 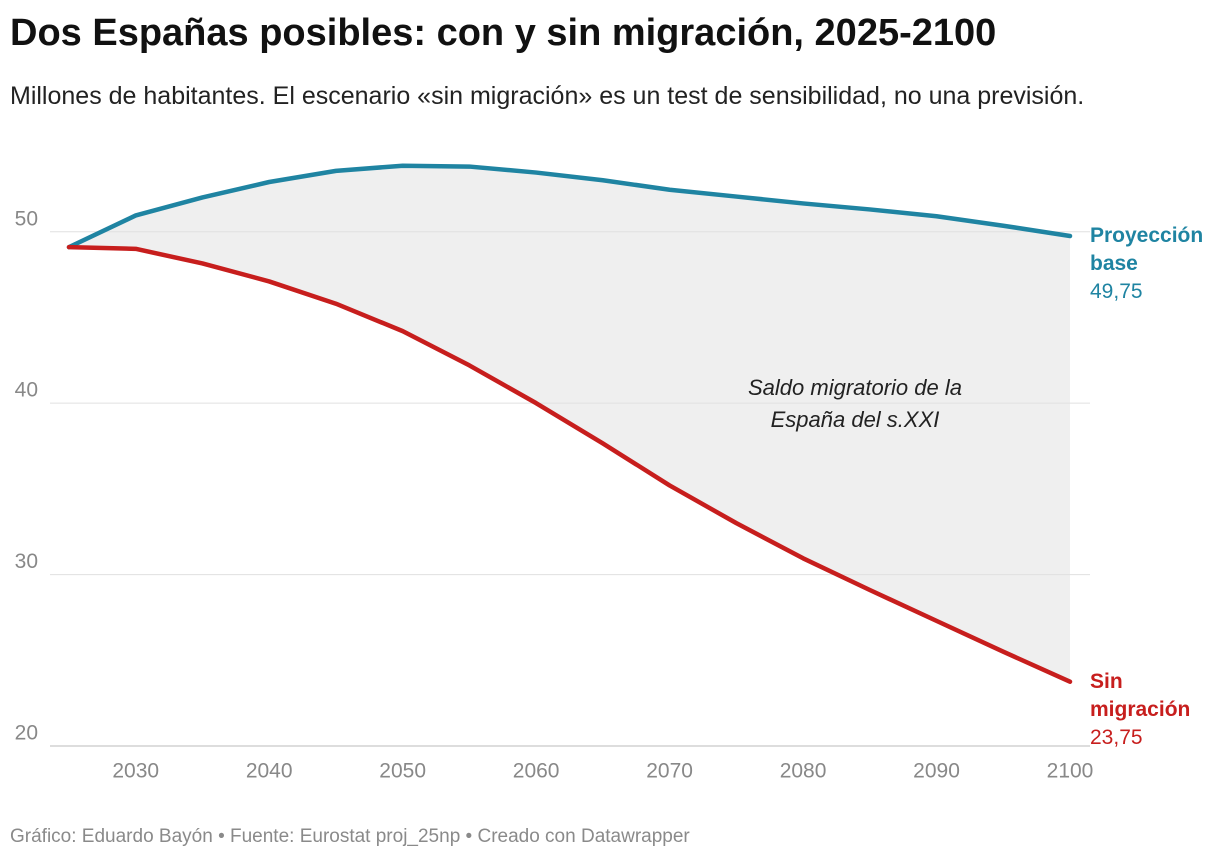 What do you see at coordinates (269, 771) in the screenshot?
I see `x-tick-label: 2040` at bounding box center [269, 771].